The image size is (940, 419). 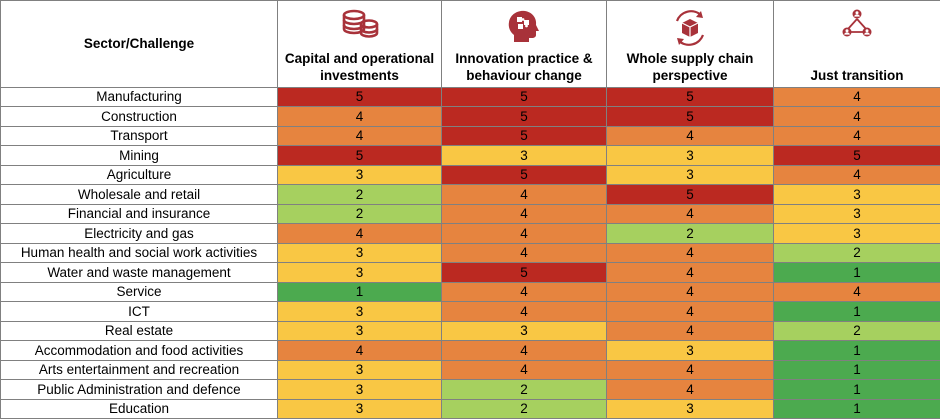 I want to click on sector-label: Manufacturing, so click(x=139, y=98).